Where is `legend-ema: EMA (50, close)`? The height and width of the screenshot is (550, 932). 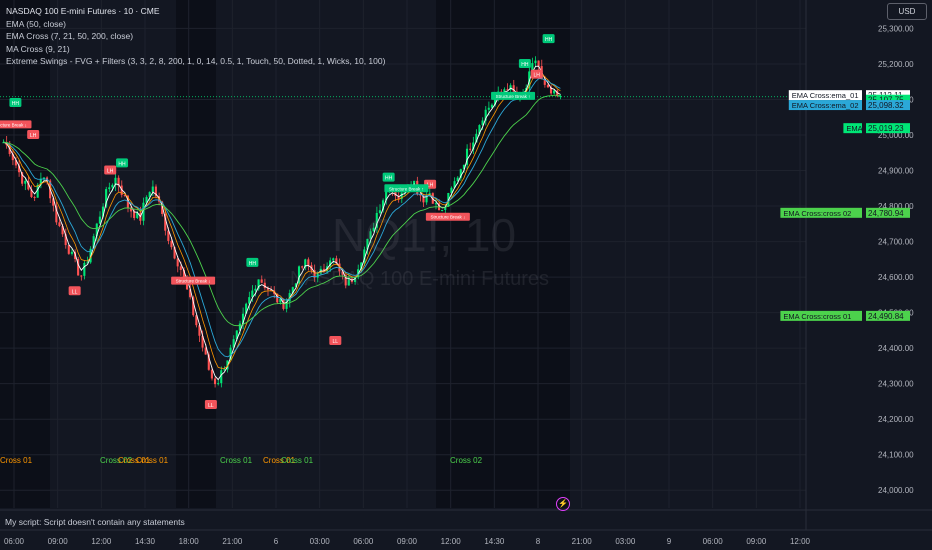
legend-ema: EMA (50, close) is located at coordinates (36, 23).